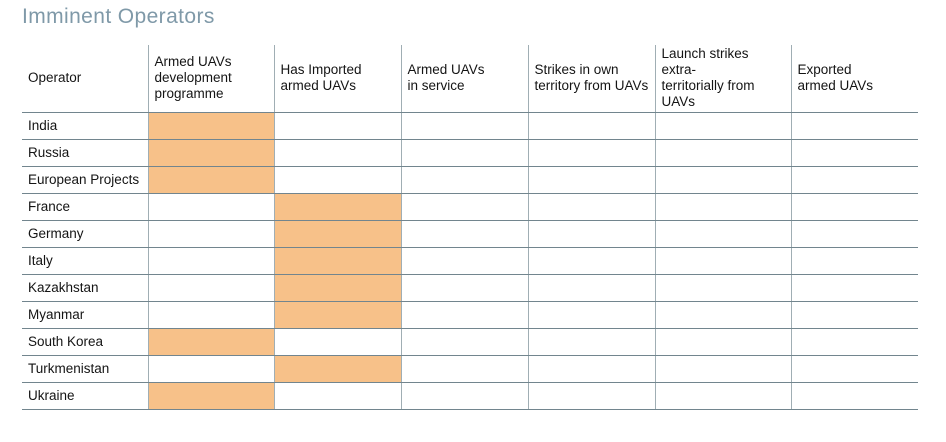 Image resolution: width=946 pixels, height=442 pixels. Describe the element at coordinates (85, 315) in the screenshot. I see `operator-label: Myanmar` at that location.